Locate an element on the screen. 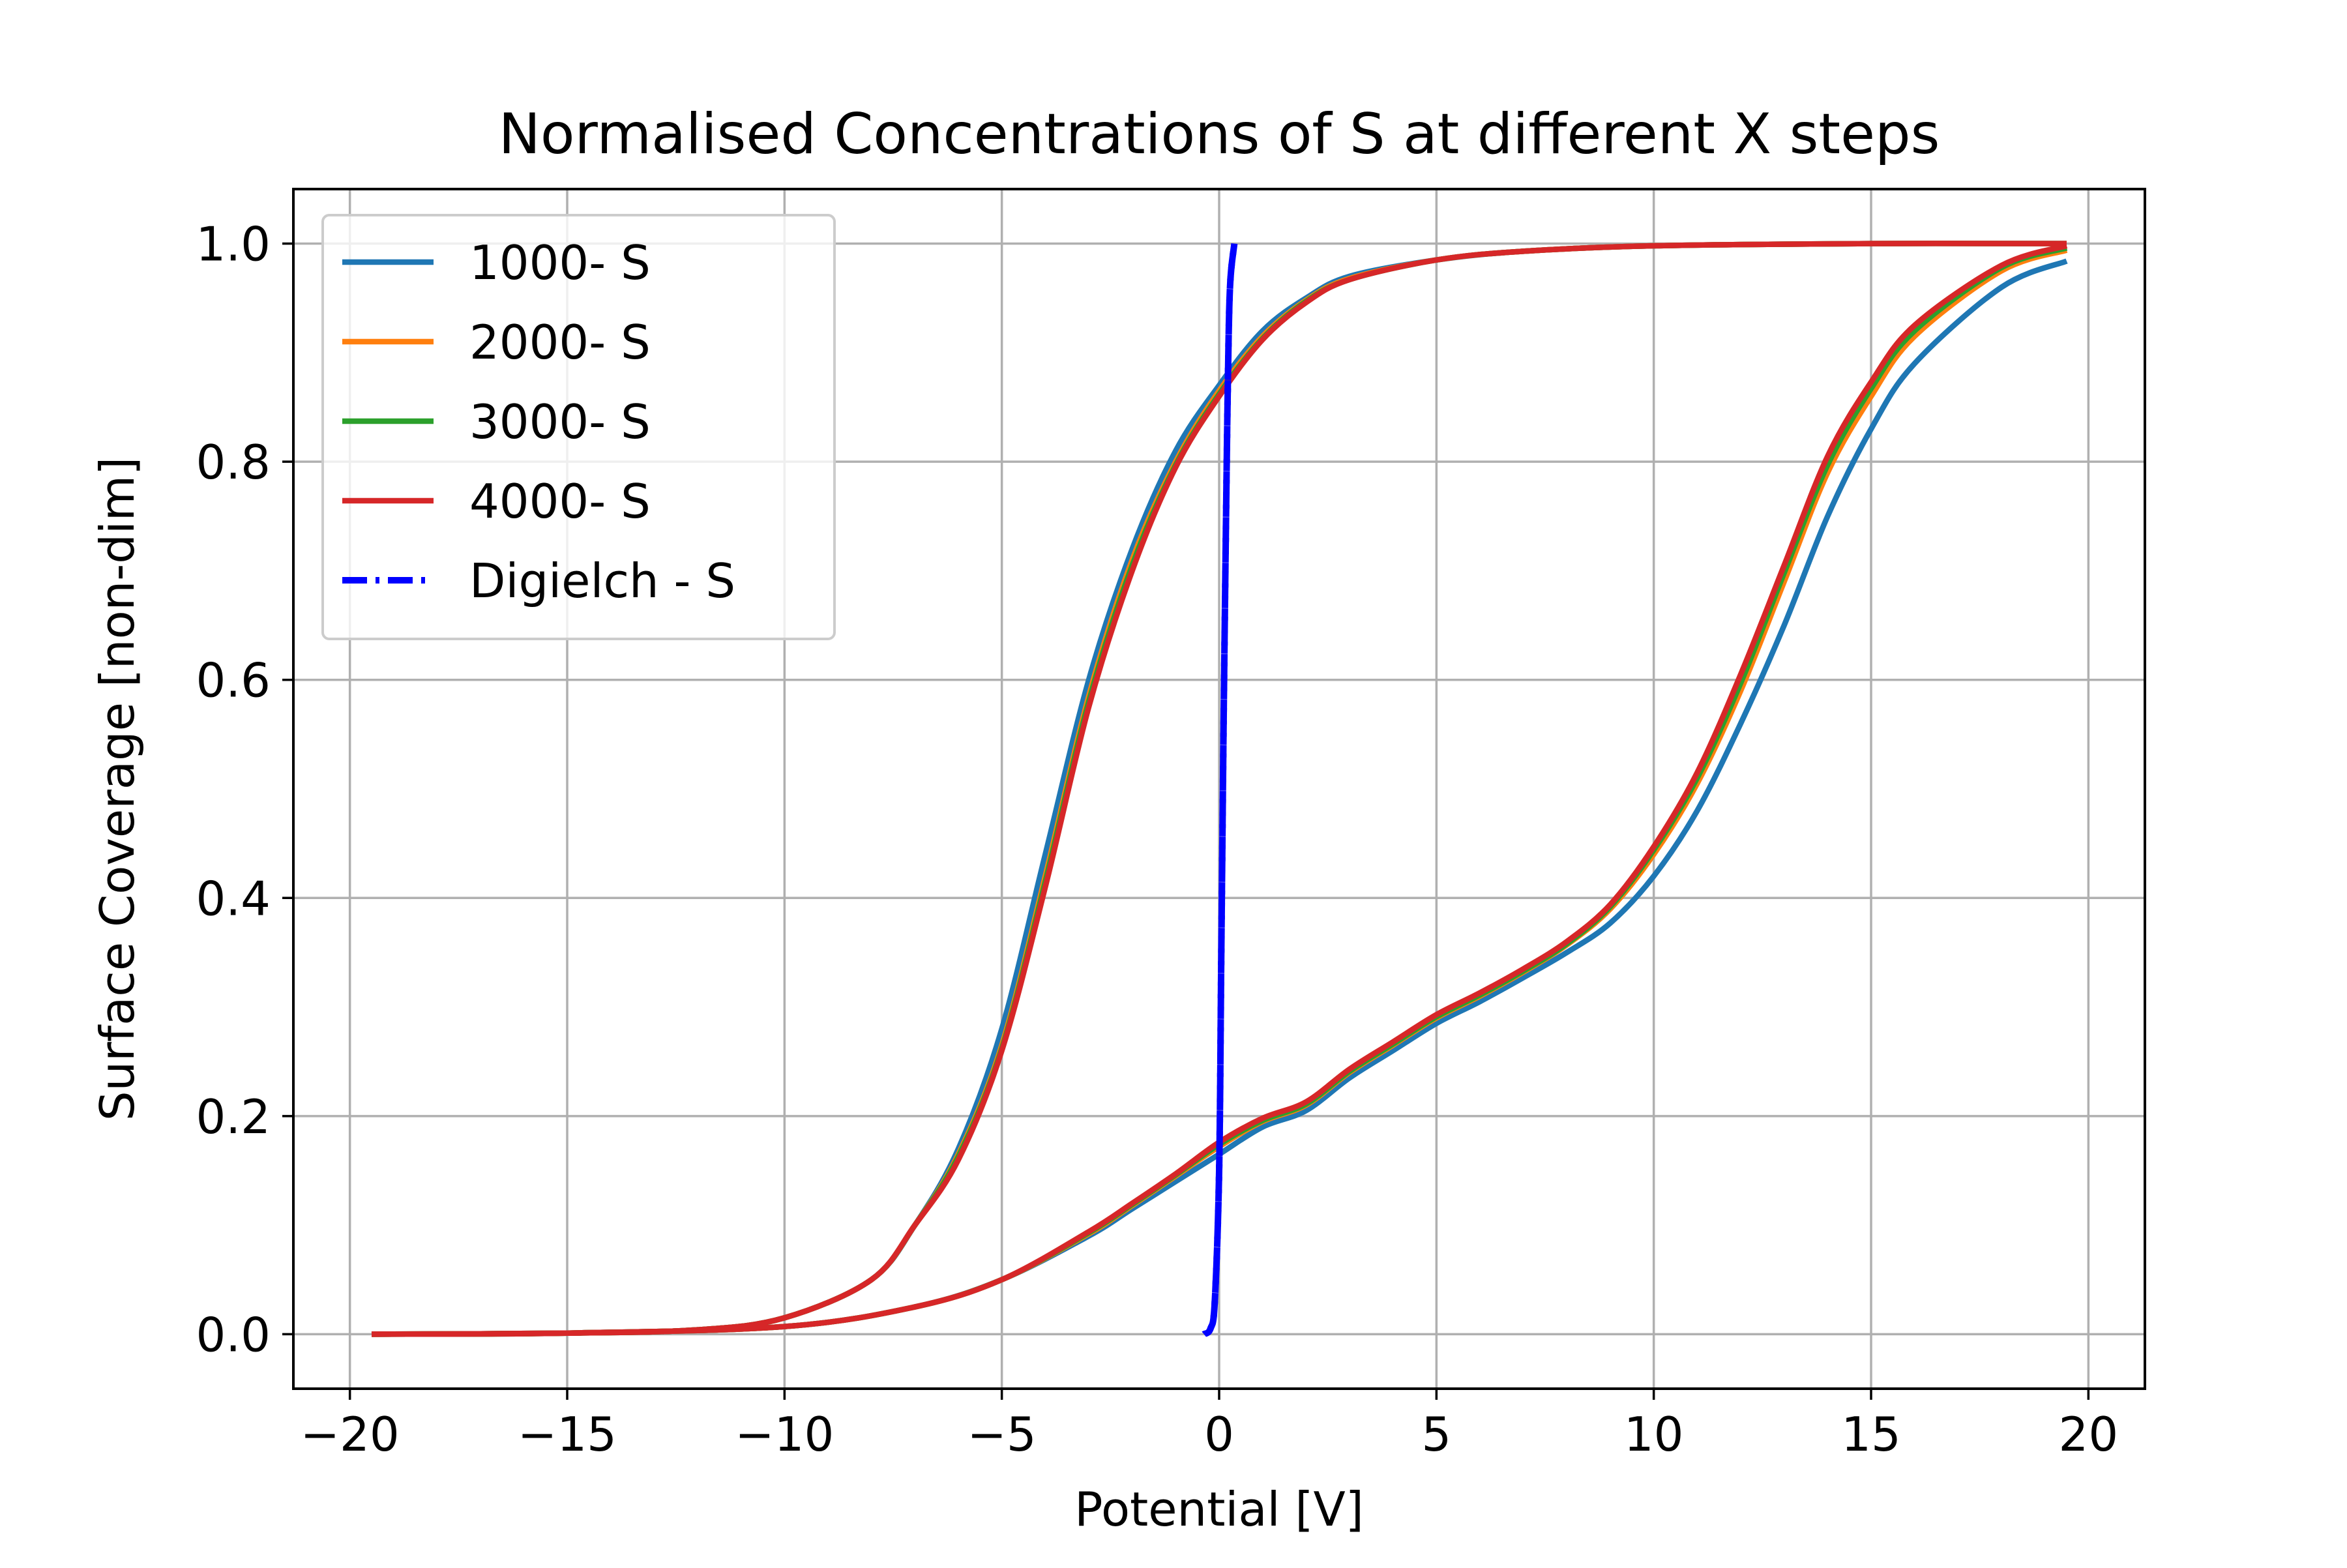  legend: 1000- S 2000- S 3000- S 4000- S Digielch - S is located at coordinates (578, 427).